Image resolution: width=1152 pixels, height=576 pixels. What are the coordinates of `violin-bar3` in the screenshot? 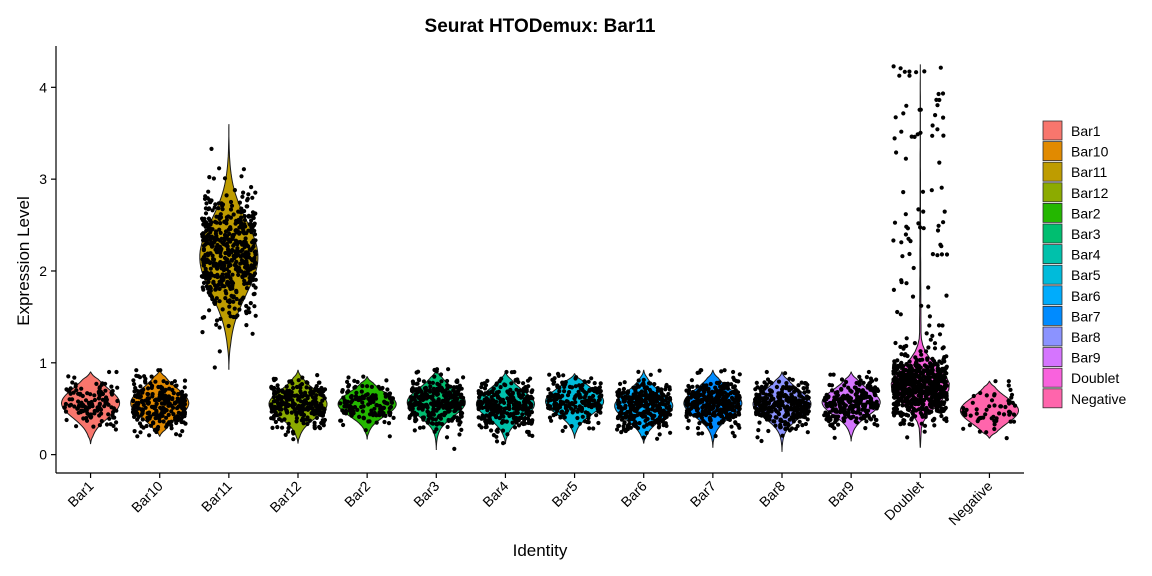 It's located at (436, 409).